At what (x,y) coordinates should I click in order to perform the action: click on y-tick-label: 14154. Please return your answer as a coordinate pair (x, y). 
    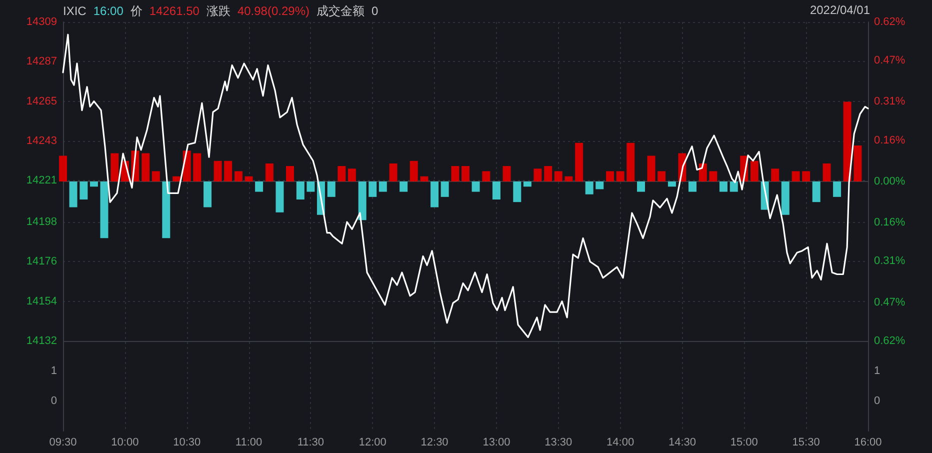
    Looking at the image, I should click on (41, 301).